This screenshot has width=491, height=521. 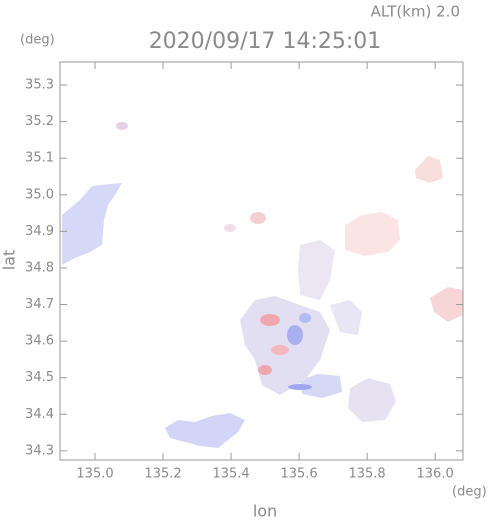 What do you see at coordinates (39, 341) in the screenshot?
I see `y-tick-label: 34.6` at bounding box center [39, 341].